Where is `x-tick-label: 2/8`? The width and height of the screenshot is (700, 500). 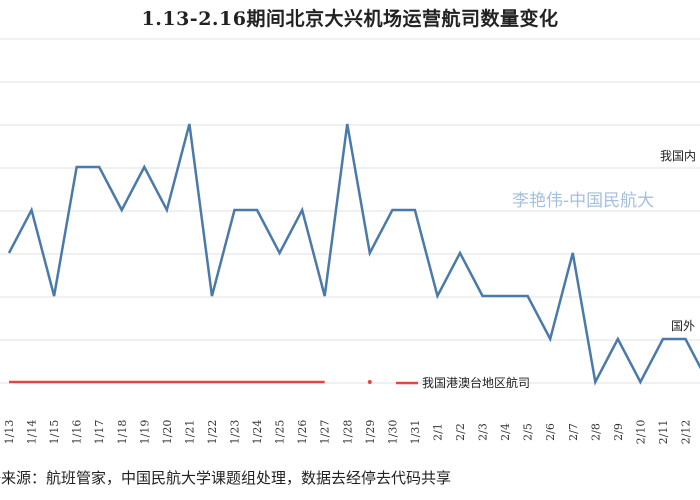
x-tick-label: 2/8 is located at coordinates (595, 432).